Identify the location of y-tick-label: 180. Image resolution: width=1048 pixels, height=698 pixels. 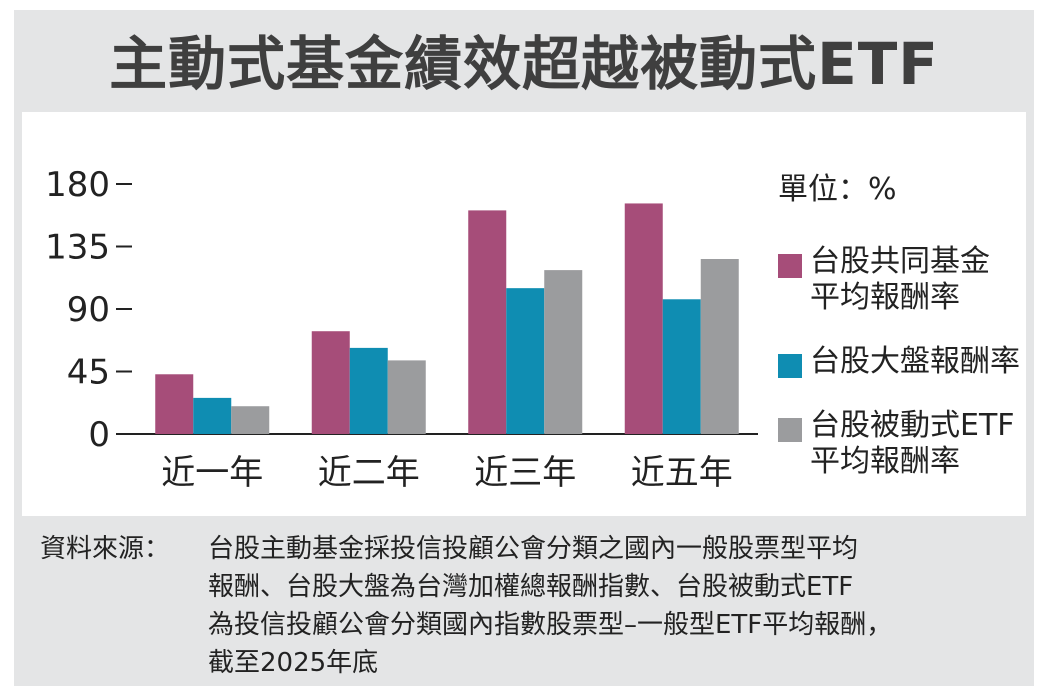
(77, 185).